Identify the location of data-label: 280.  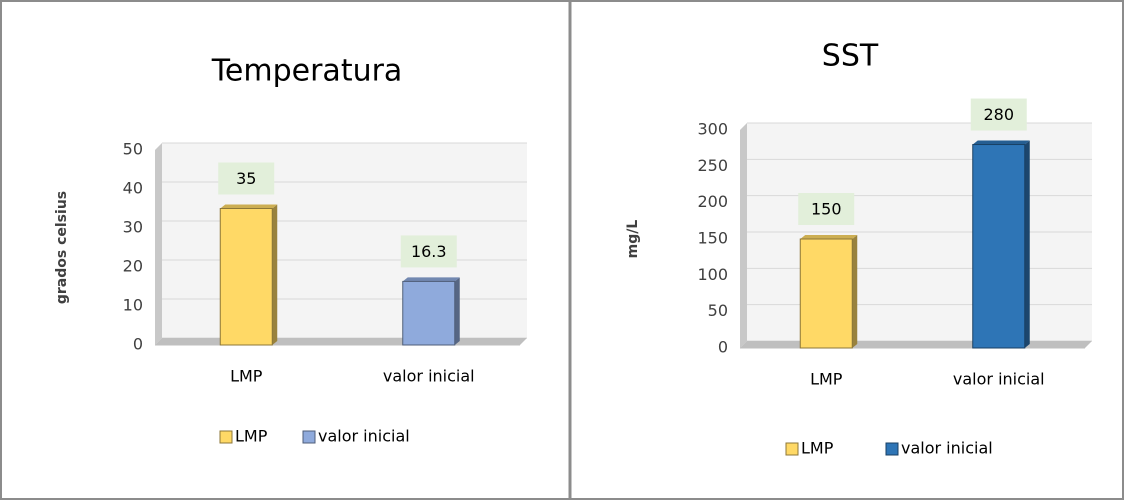
(998, 114).